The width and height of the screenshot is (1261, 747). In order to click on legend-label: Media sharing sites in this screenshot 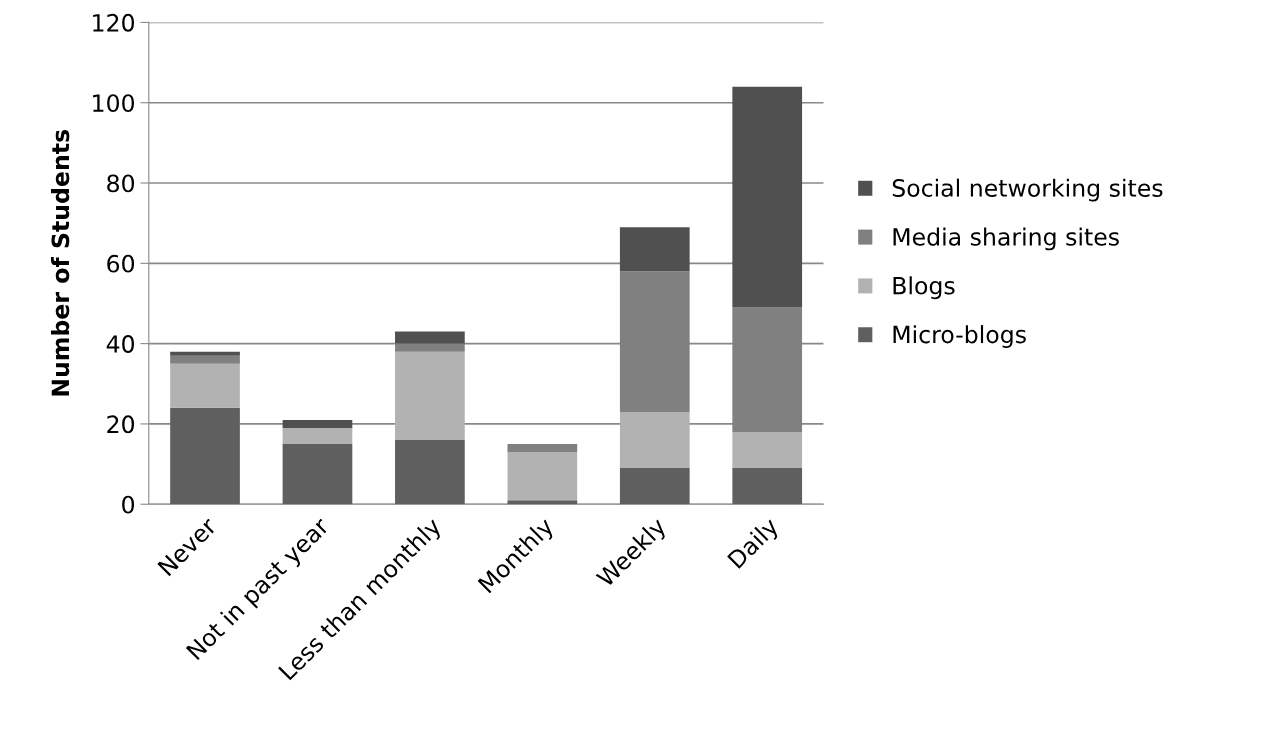, I will do `click(1006, 239)`.